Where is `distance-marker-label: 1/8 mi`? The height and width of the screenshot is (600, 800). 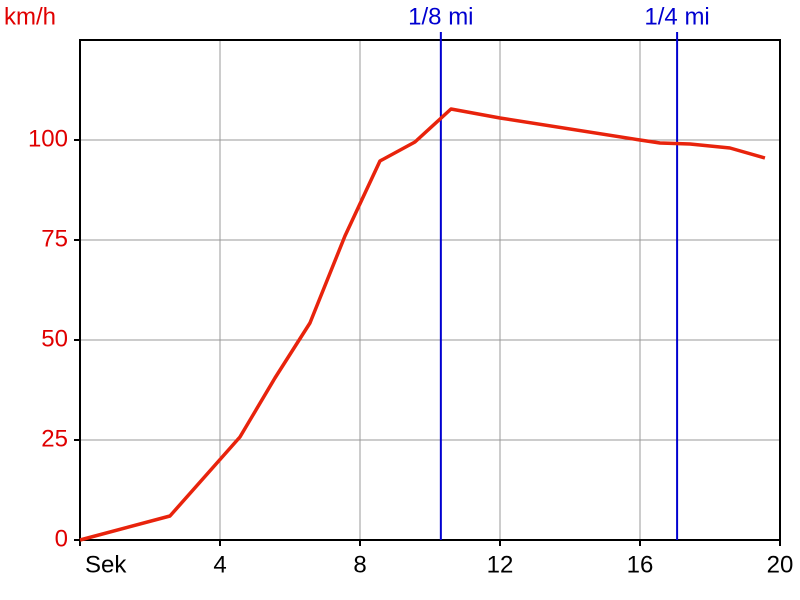
distance-marker-label: 1/8 mi is located at coordinates (440, 16).